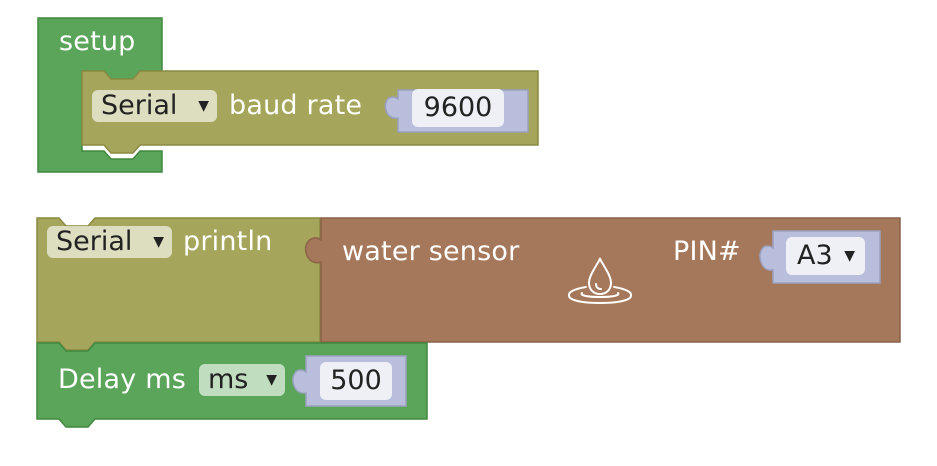  Describe the element at coordinates (431, 251) in the screenshot. I see `water-sensor-label: water sensor` at that location.